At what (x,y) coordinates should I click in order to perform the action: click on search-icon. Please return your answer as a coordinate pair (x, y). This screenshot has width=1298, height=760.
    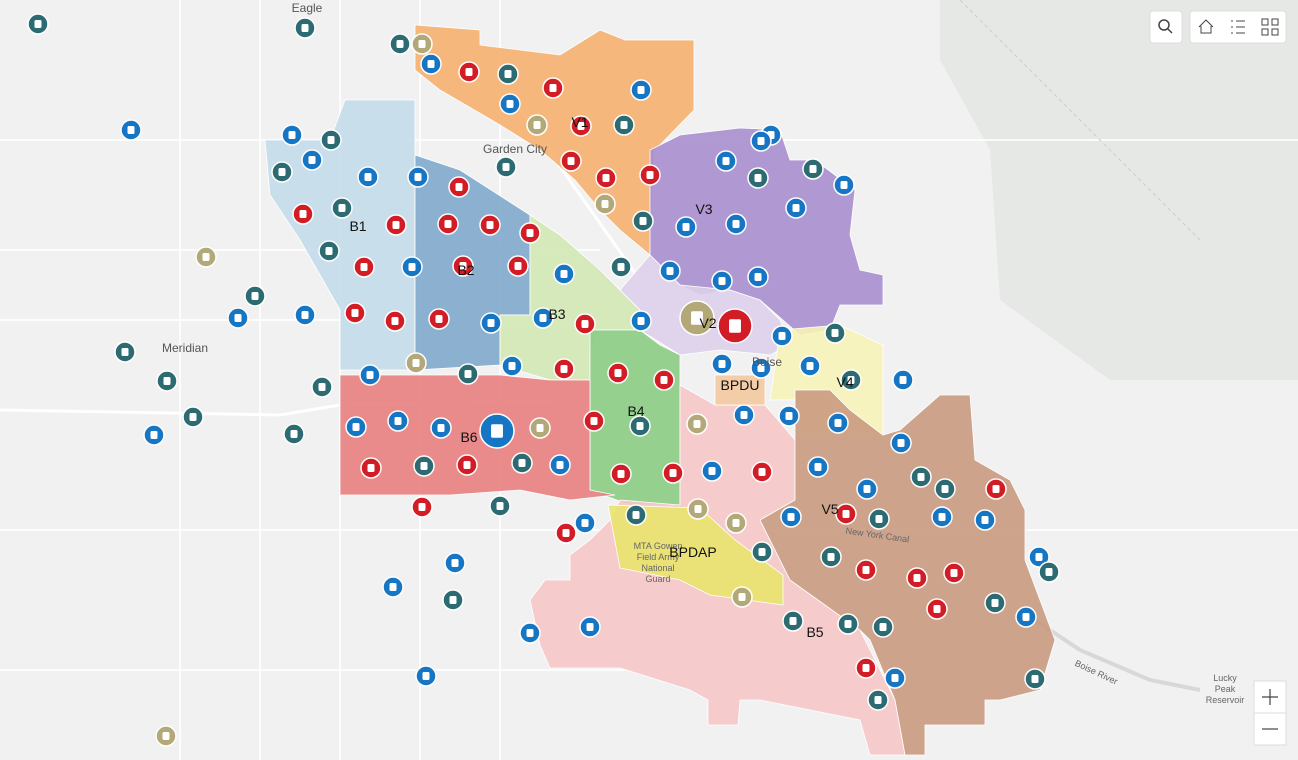
    Looking at the image, I should click on (1164, 25).